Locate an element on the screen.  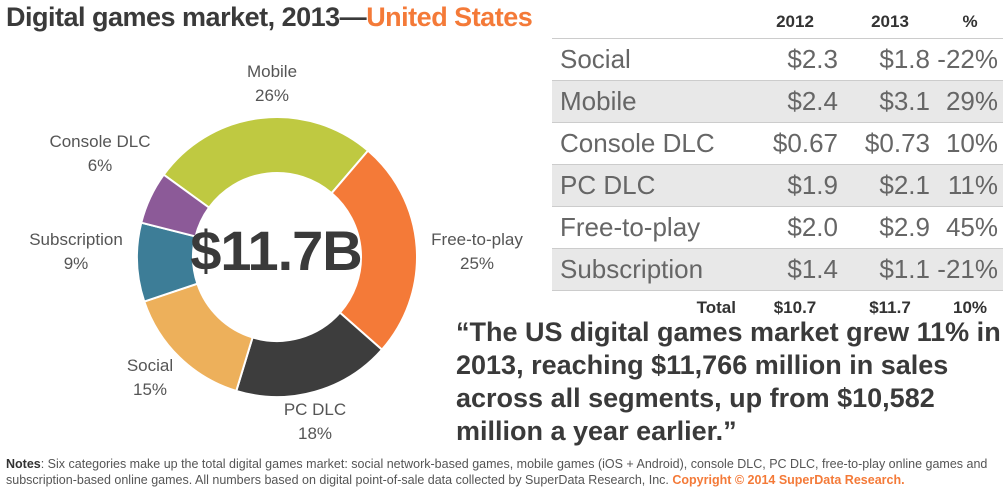
total-2012: $10.7 is located at coordinates (795, 307).